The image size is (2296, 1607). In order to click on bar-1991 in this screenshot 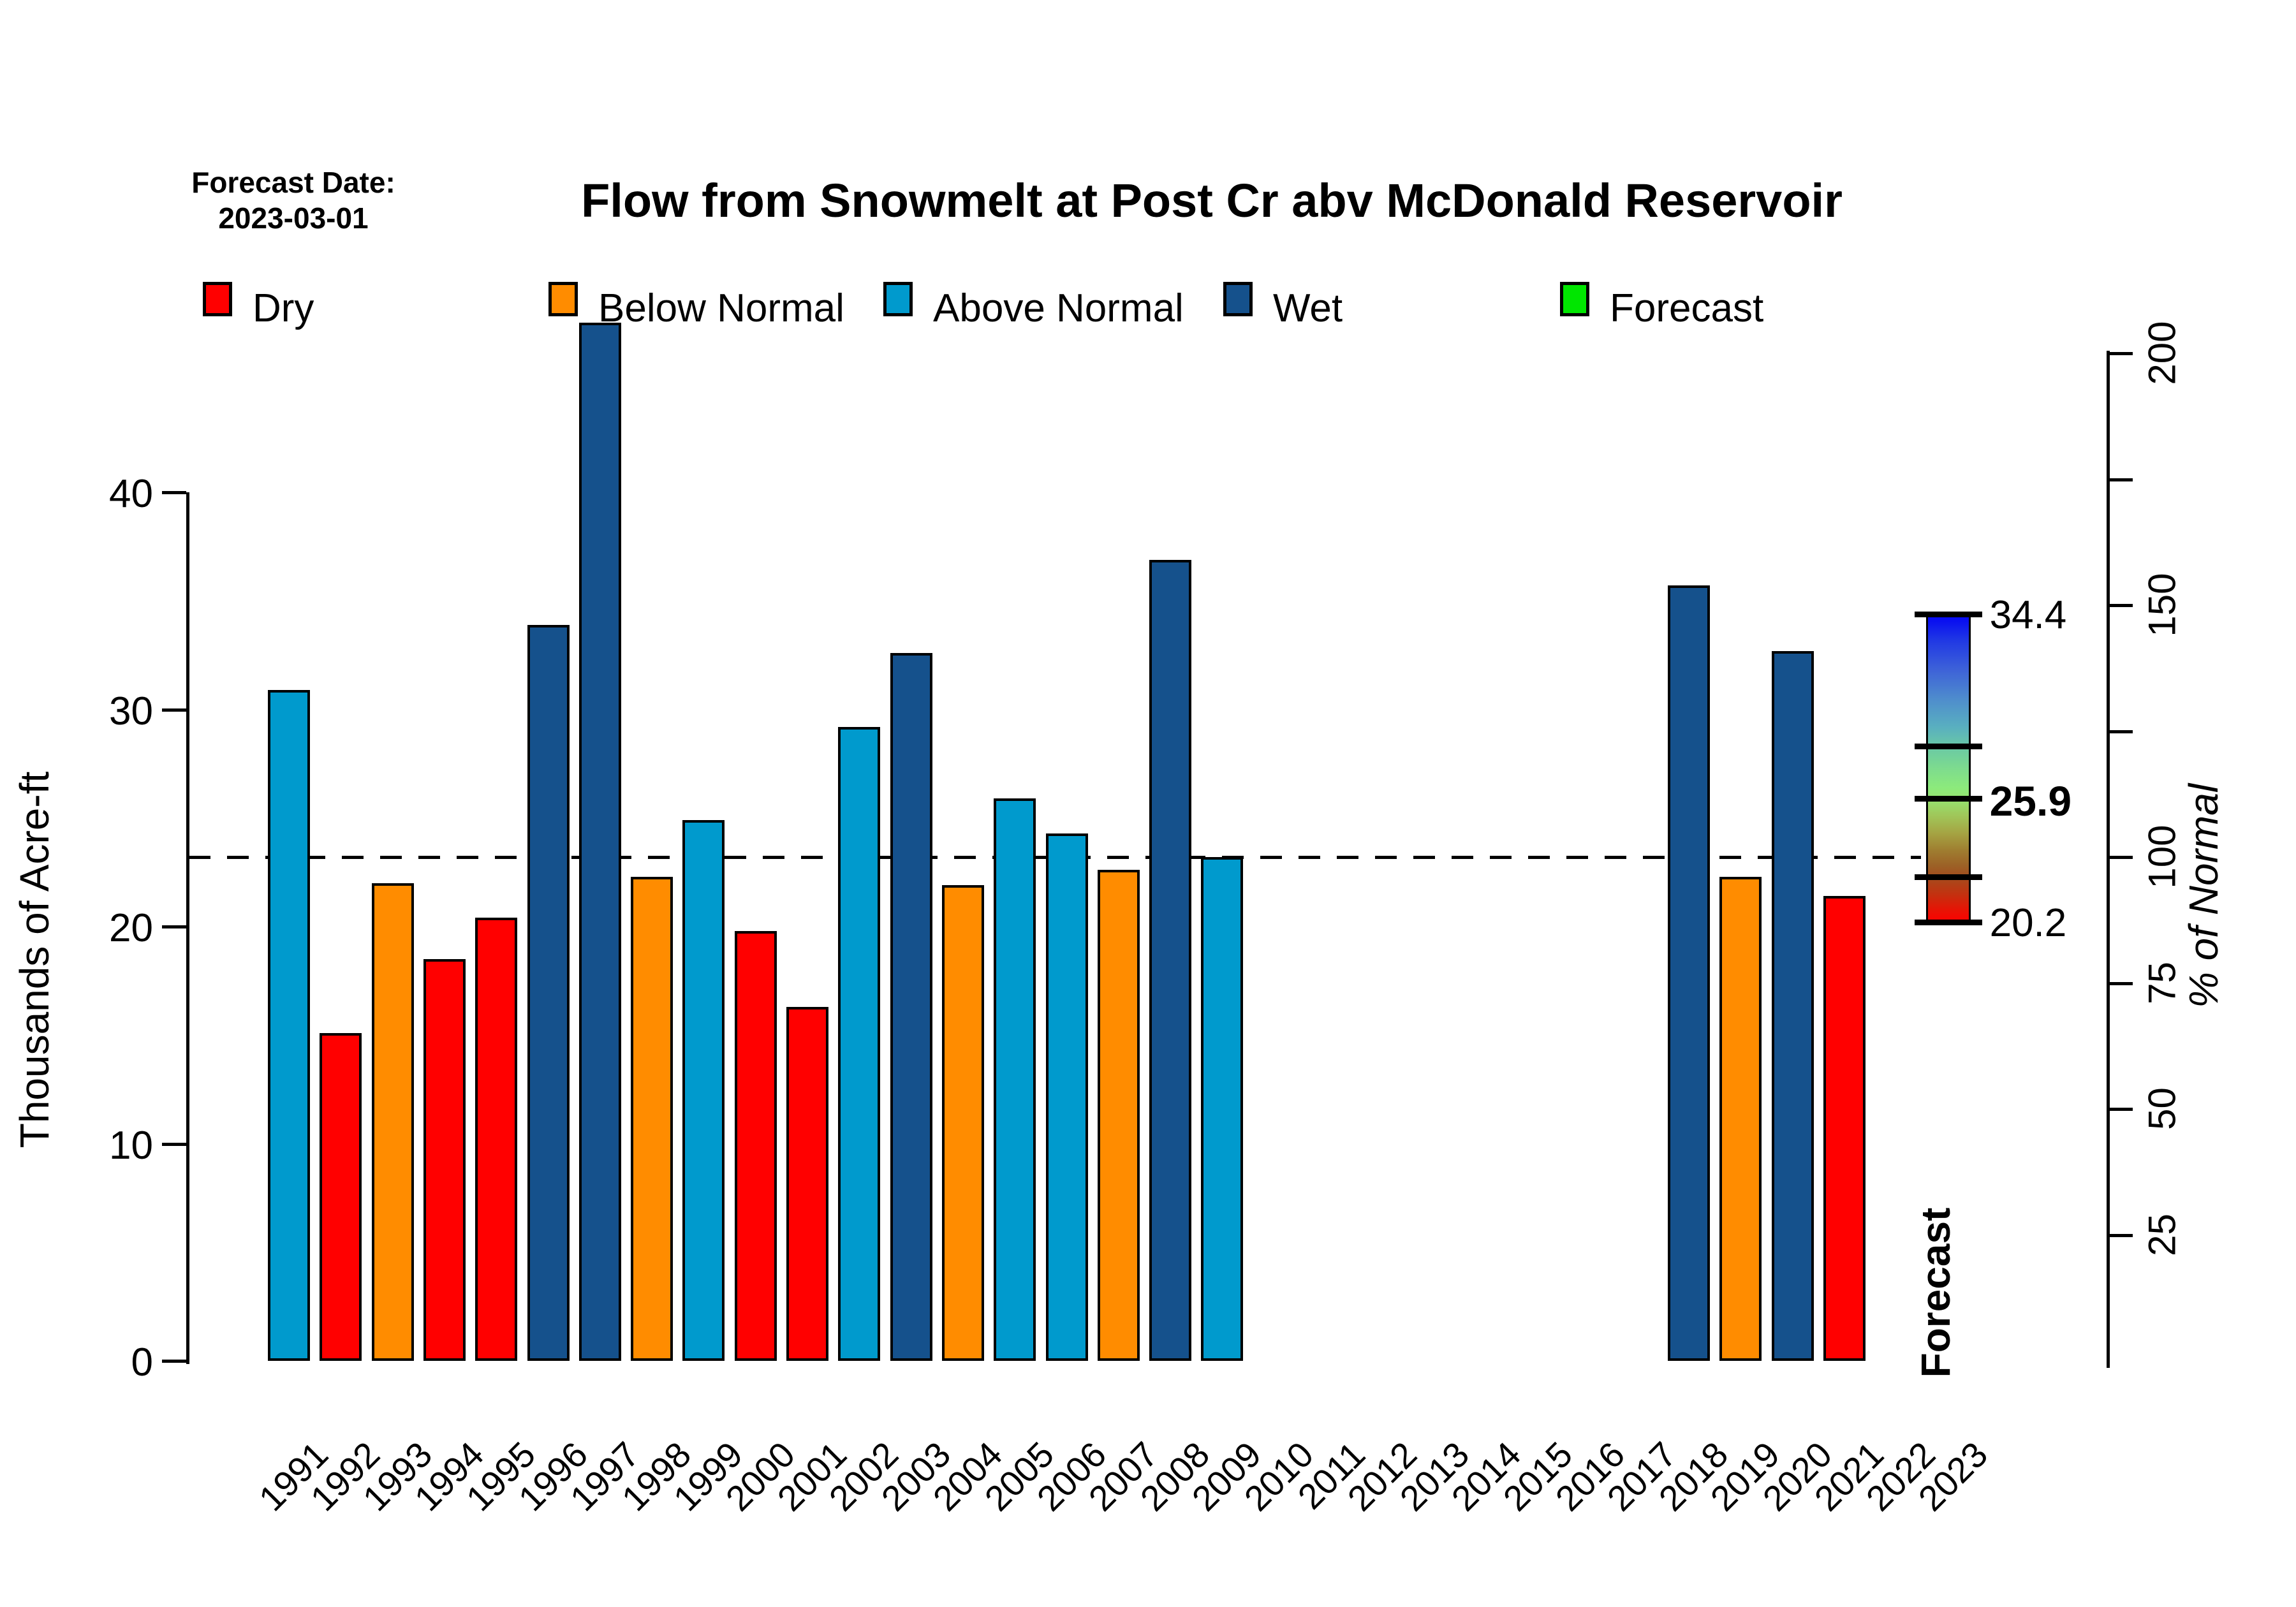, I will do `click(289, 1025)`.